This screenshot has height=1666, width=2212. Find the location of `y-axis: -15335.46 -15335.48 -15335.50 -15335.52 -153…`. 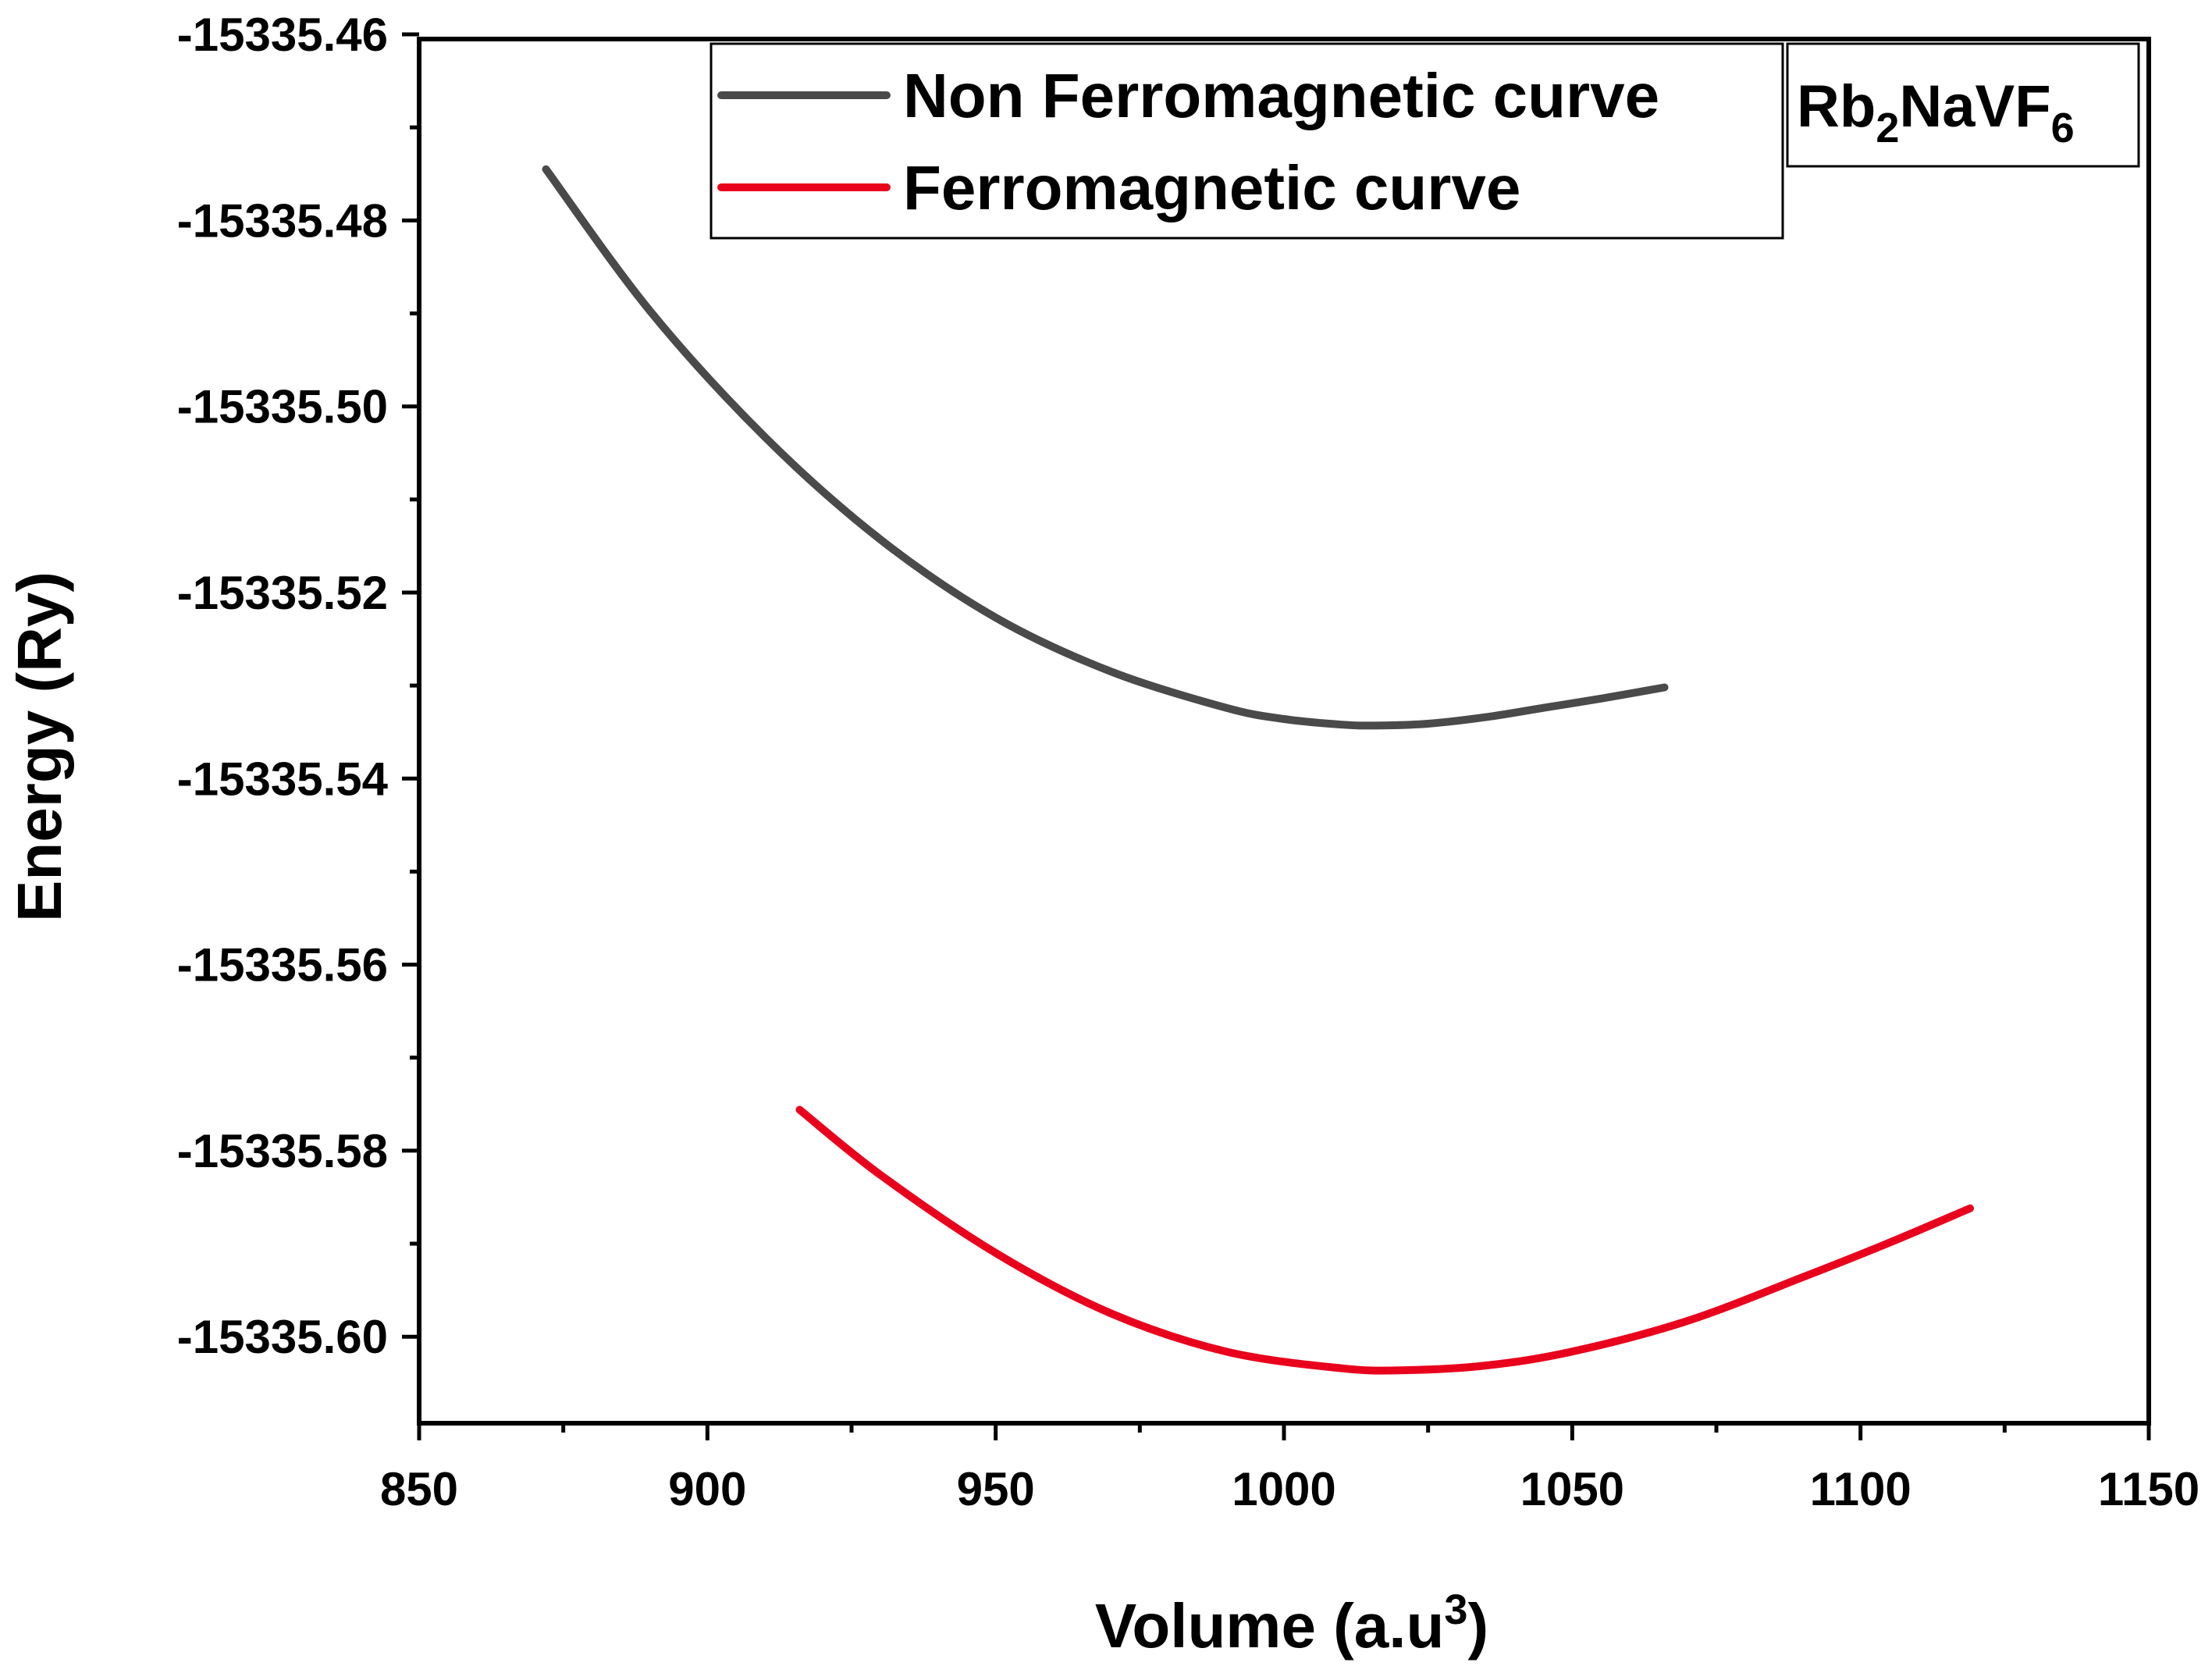

y-axis: -15335.46 -15335.48 -15335.50 -15335.52 -153… is located at coordinates (298, 686).